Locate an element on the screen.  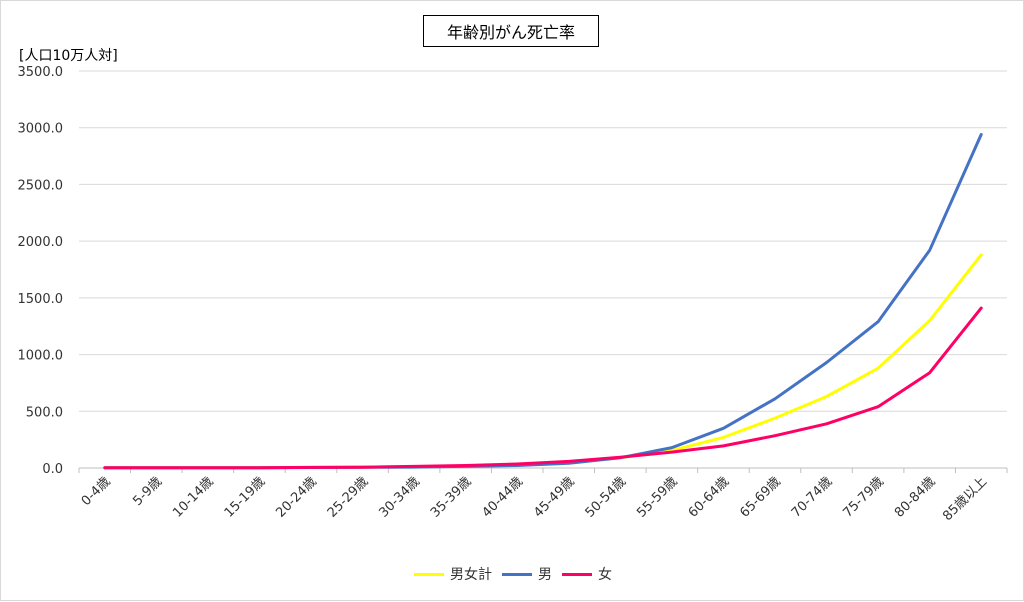
y-tick-label: 2500.0 is located at coordinates (41, 185).